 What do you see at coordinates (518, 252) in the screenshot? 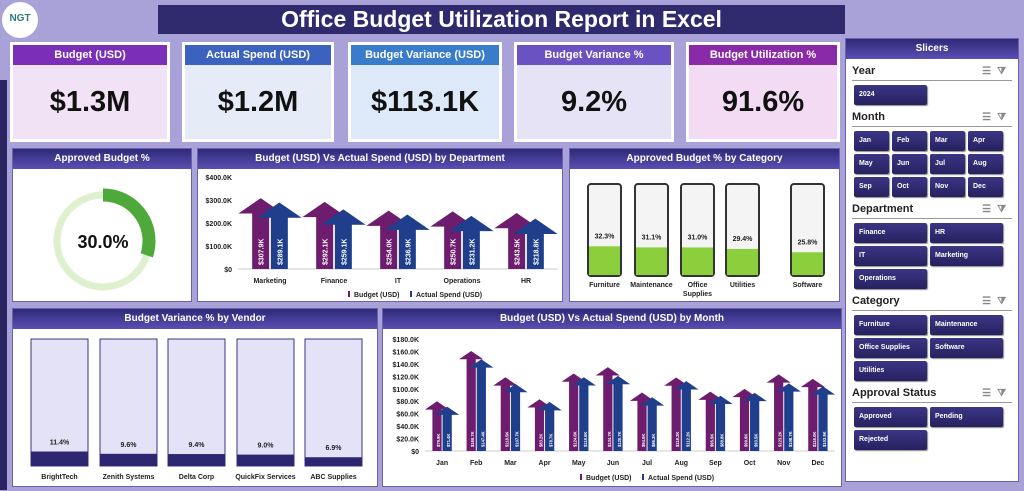
I see `data-label: $243.5K` at bounding box center [518, 252].